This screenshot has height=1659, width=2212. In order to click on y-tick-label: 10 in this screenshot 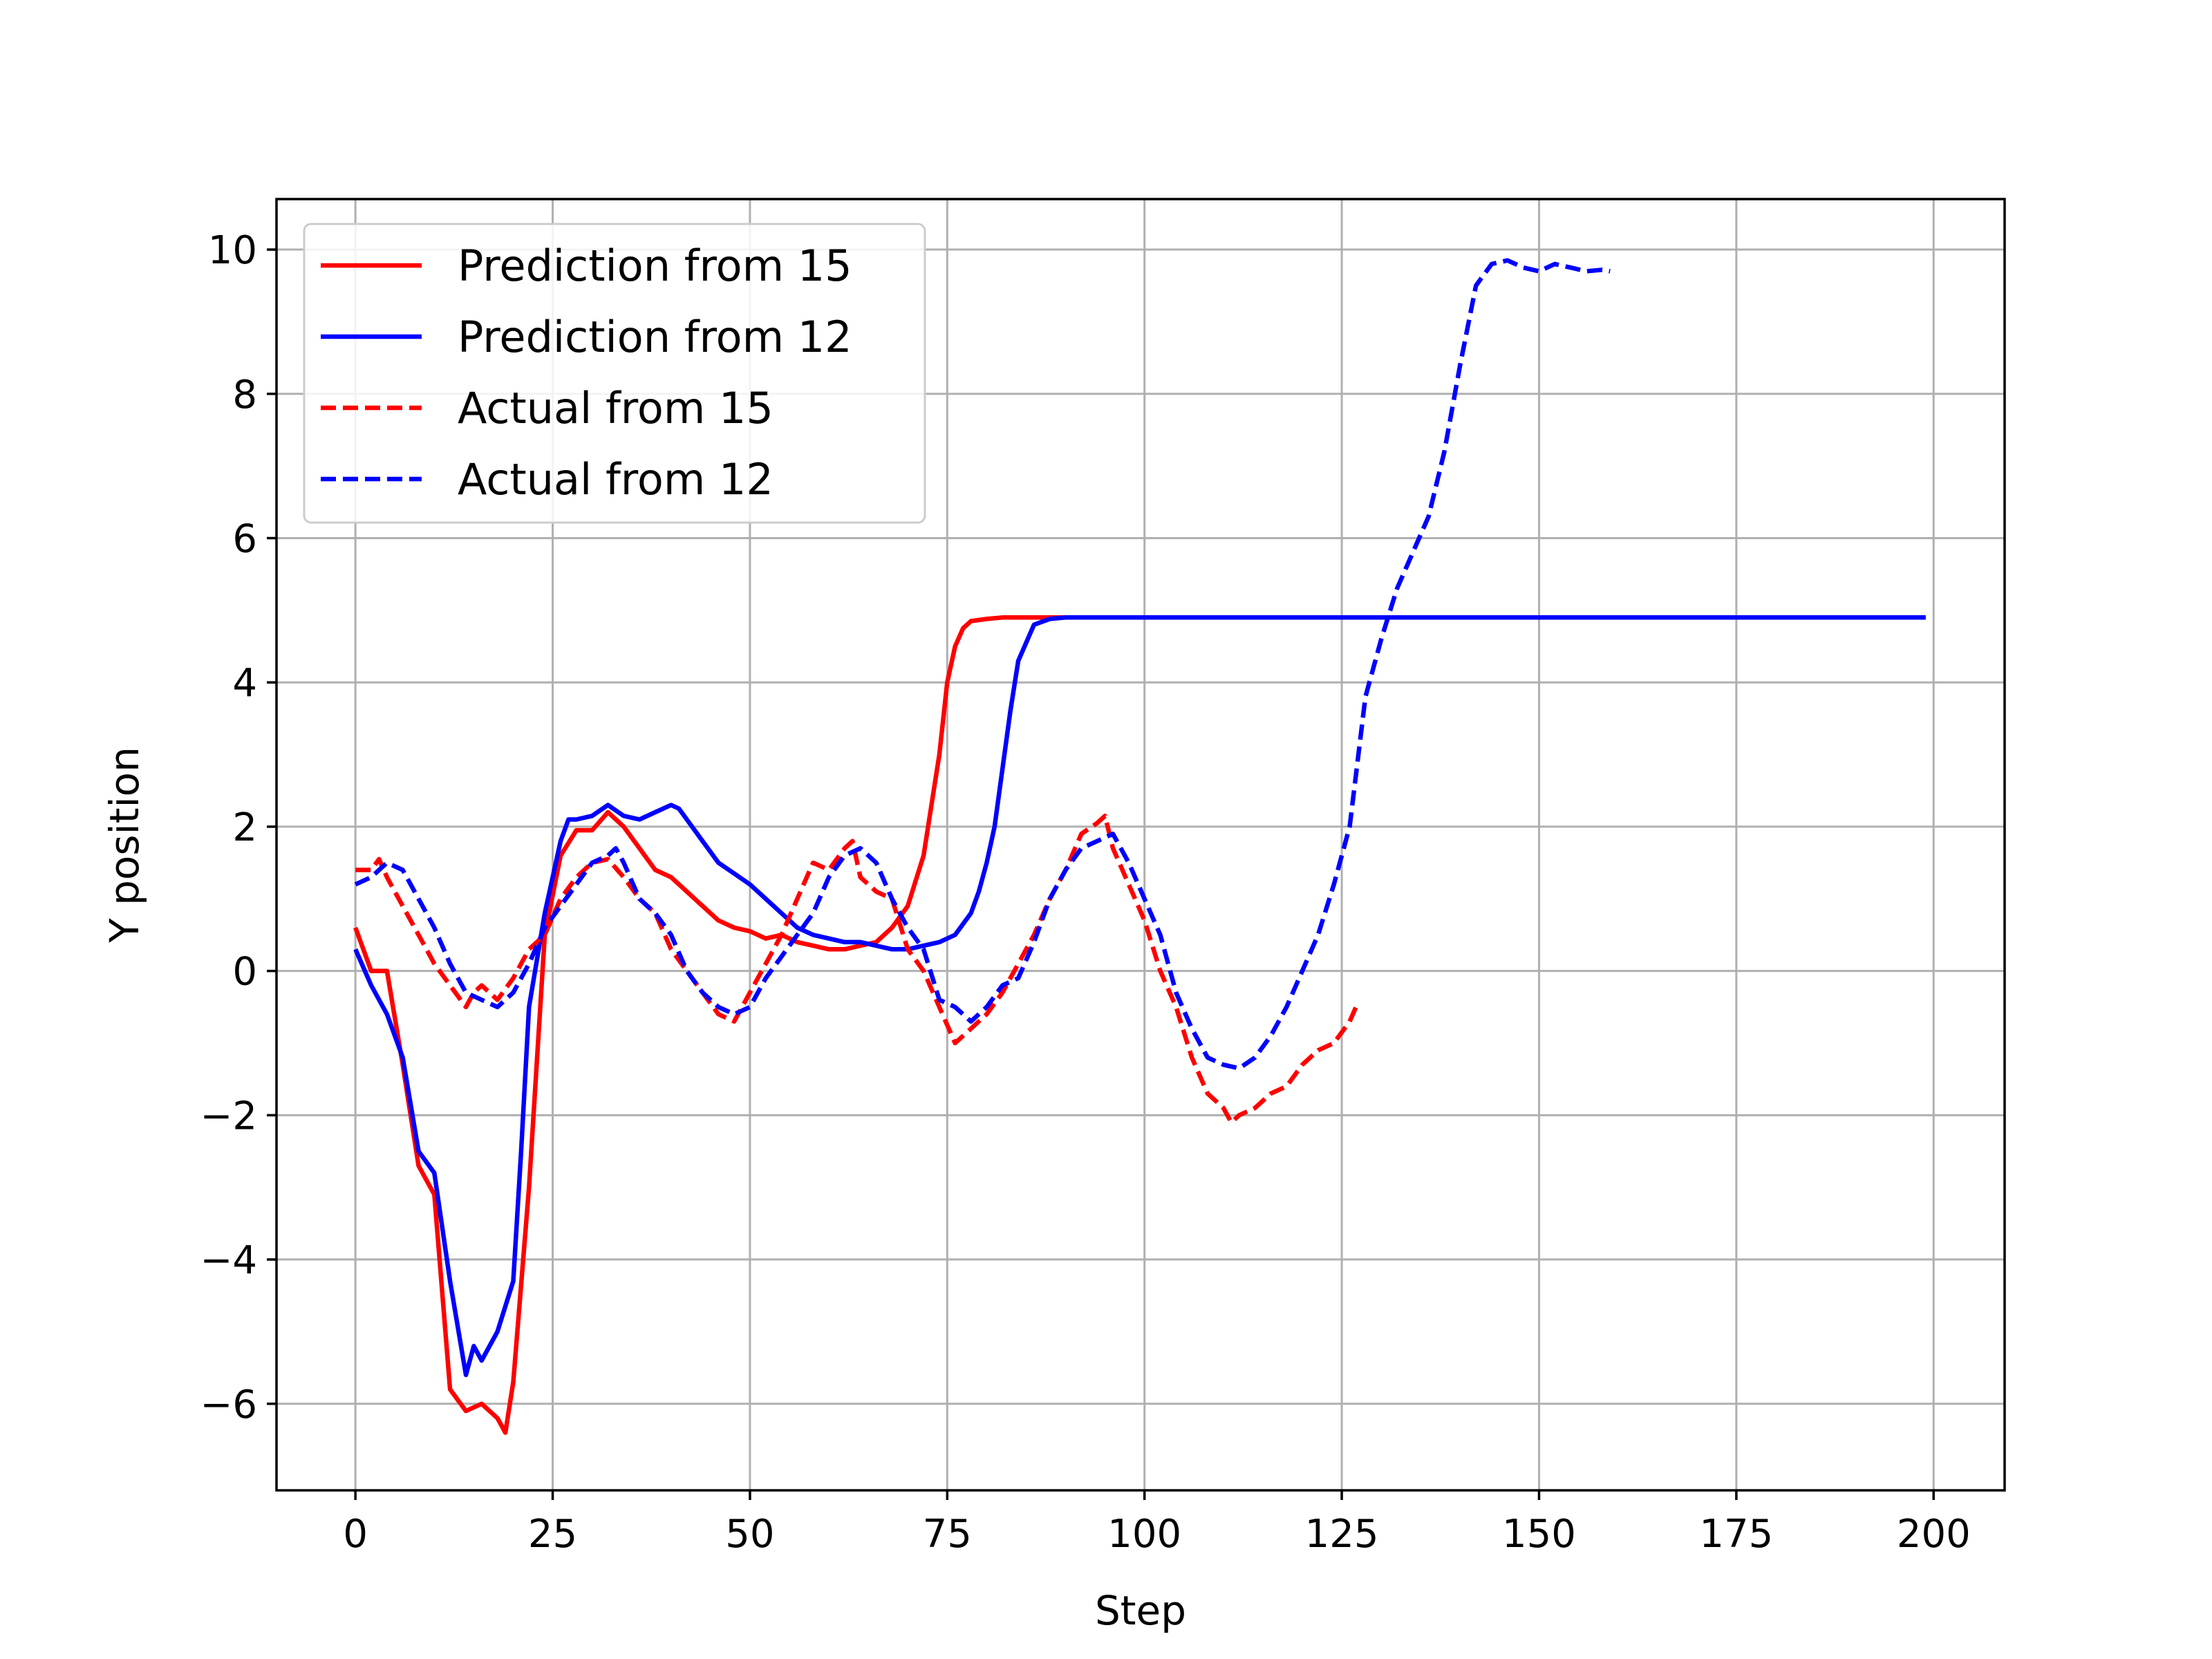, I will do `click(232, 250)`.